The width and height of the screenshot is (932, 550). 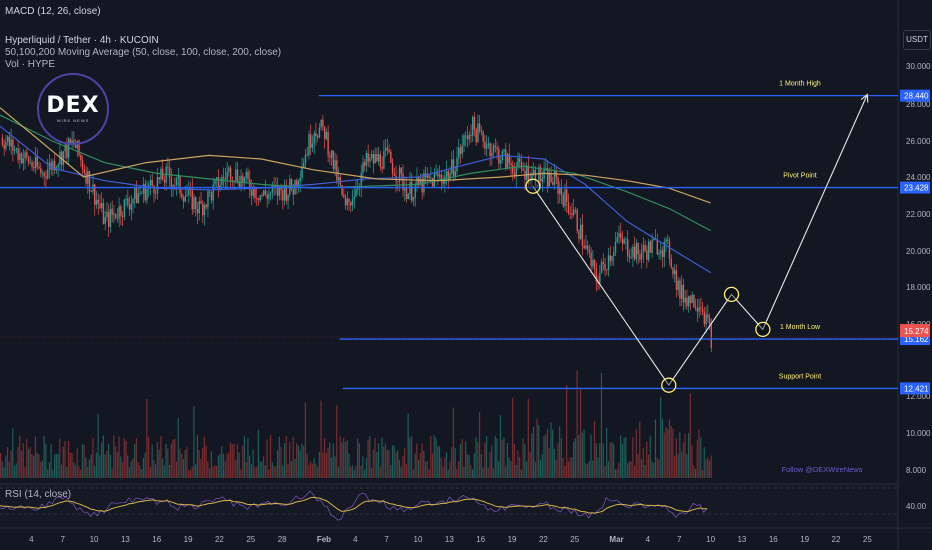 I want to click on currency-unit-button: USDT, so click(x=917, y=40).